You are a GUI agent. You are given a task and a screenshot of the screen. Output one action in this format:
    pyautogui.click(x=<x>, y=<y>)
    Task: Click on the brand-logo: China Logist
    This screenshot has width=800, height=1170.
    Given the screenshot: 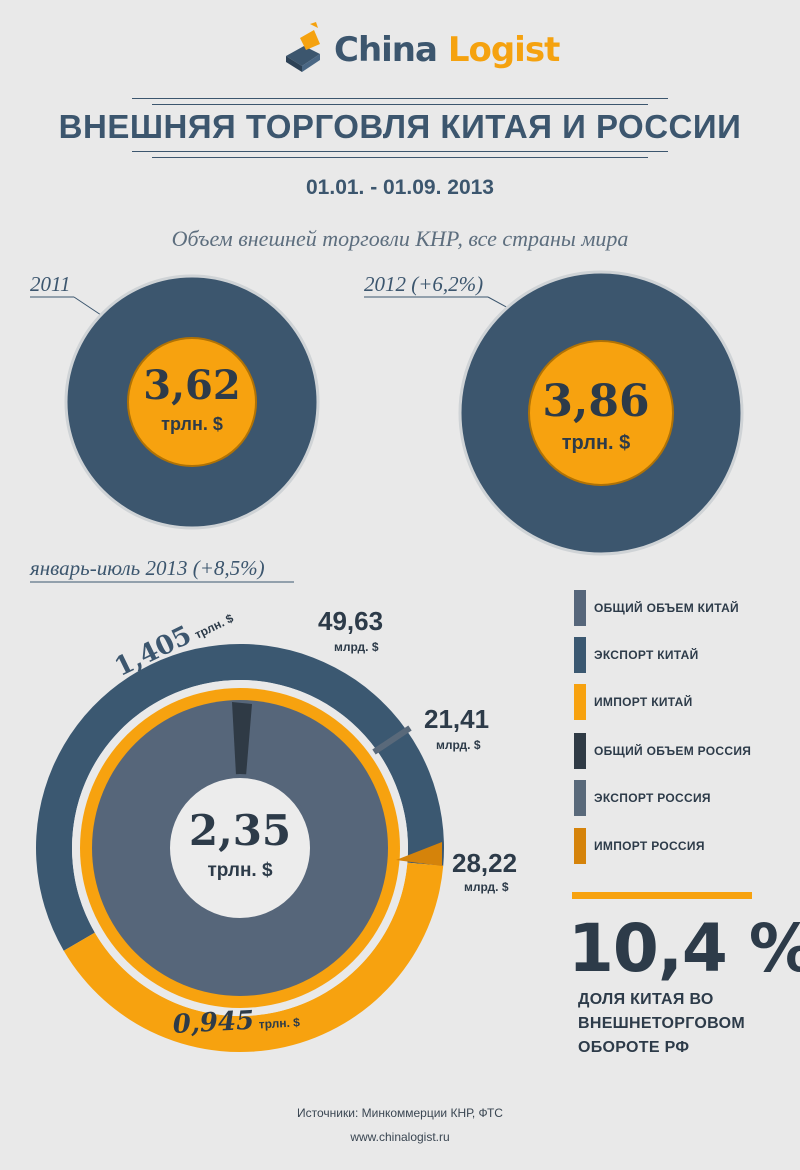 What is the action you would take?
    pyautogui.click(x=420, y=50)
    